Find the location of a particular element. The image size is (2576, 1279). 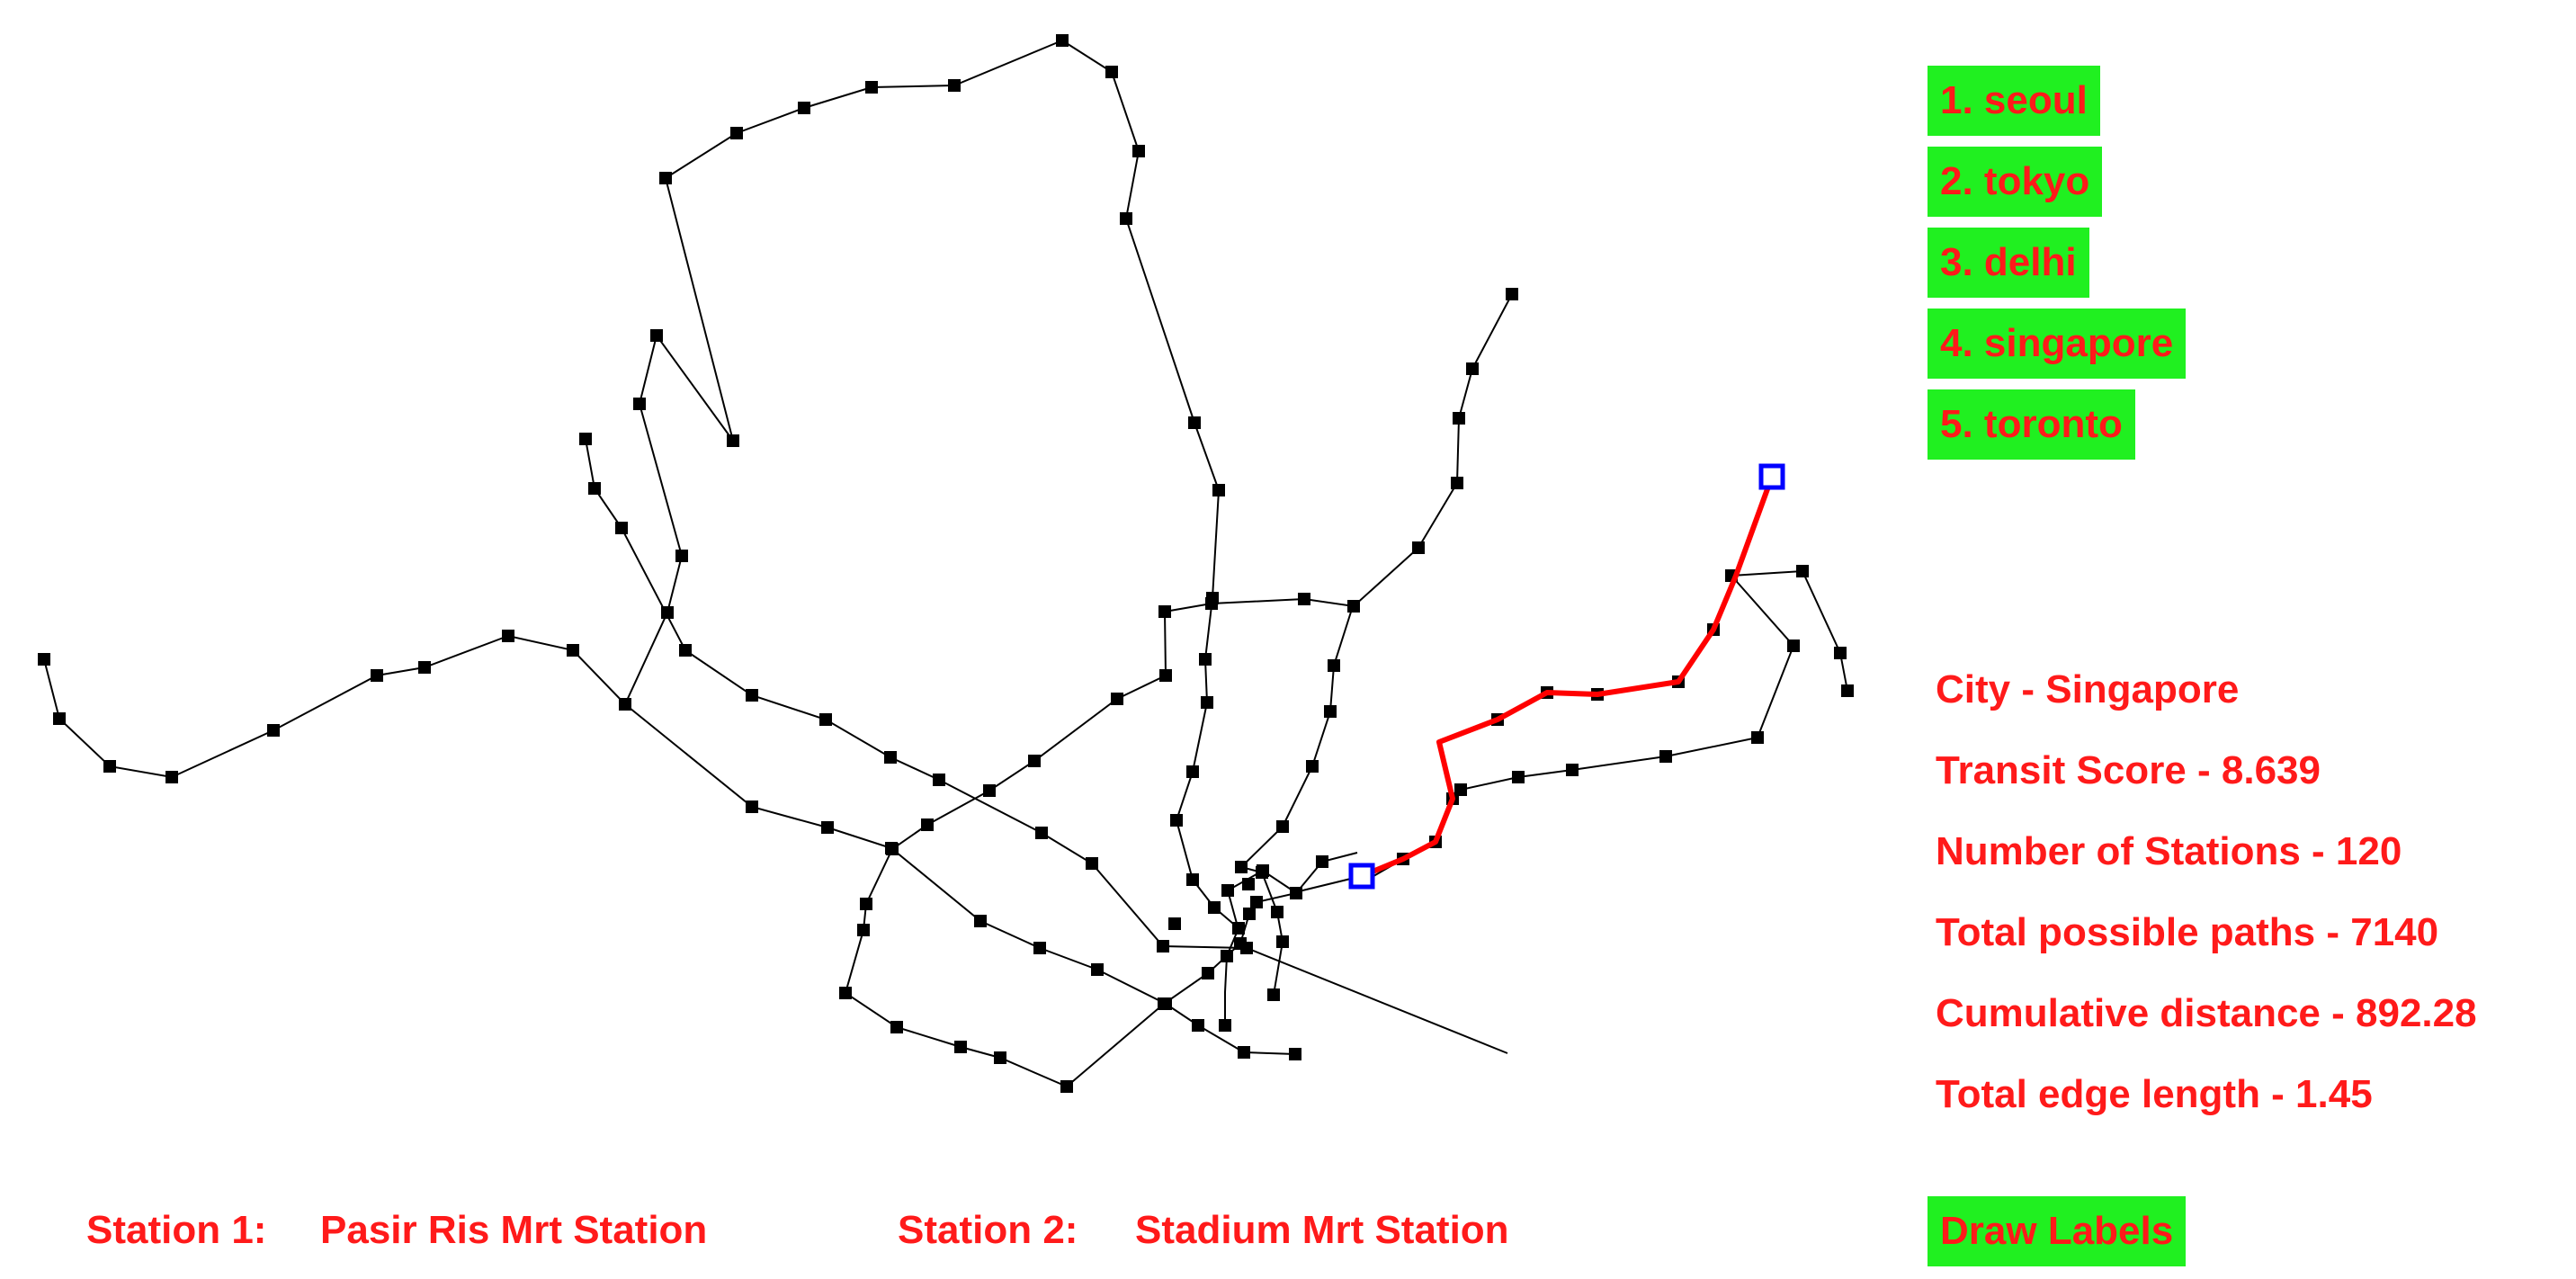

city-button-seoul: 1. seoul is located at coordinates (2014, 101).